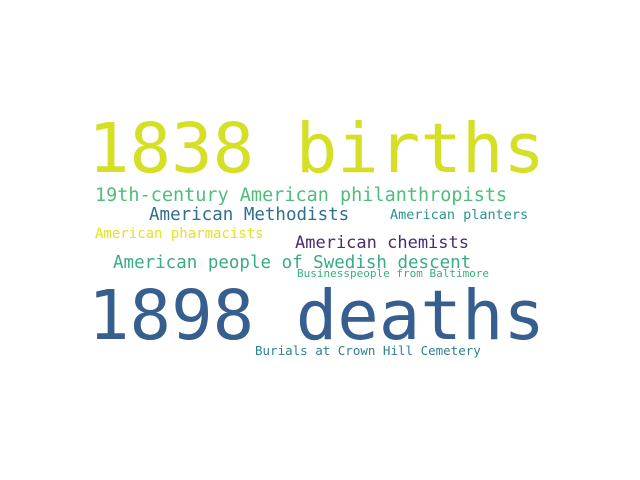  What do you see at coordinates (301, 195) in the screenshot?
I see `word-19th-century-american-philanthropists: 19th-century American philanthropists` at bounding box center [301, 195].